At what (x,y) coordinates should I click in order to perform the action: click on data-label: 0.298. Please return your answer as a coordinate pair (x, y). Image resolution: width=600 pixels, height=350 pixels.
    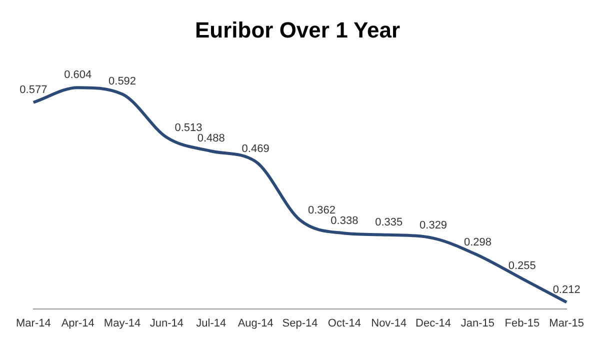
    Looking at the image, I should click on (478, 242).